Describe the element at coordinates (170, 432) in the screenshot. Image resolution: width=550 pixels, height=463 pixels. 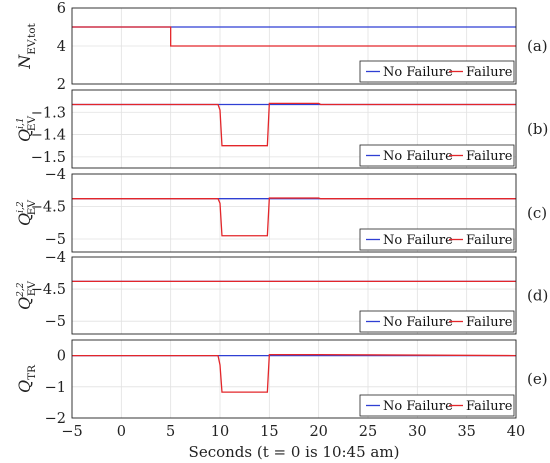
I see `x-tick-label: 5` at that location.